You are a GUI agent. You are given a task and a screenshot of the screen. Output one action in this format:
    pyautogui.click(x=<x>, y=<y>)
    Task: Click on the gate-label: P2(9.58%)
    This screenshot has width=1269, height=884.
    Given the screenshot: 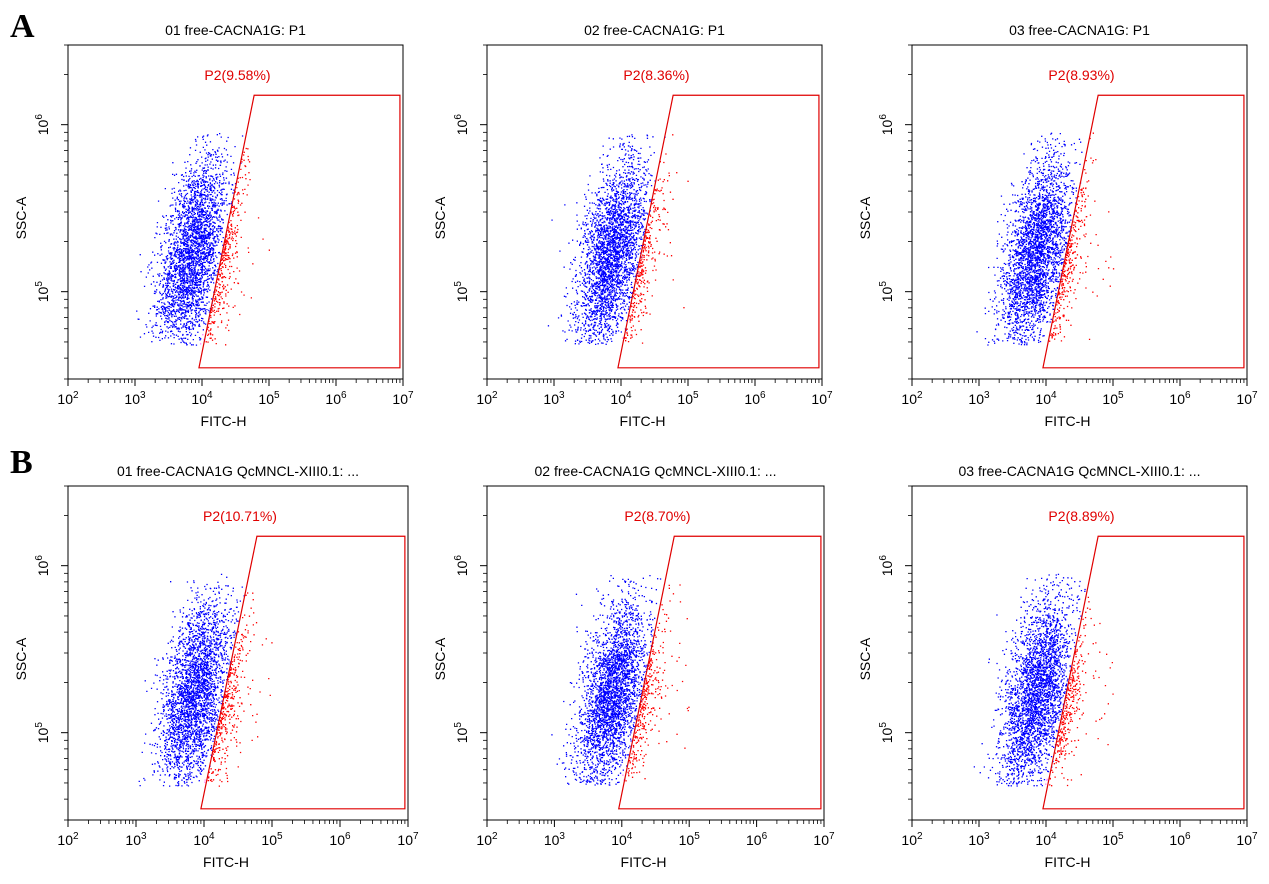 What is the action you would take?
    pyautogui.click(x=237, y=75)
    